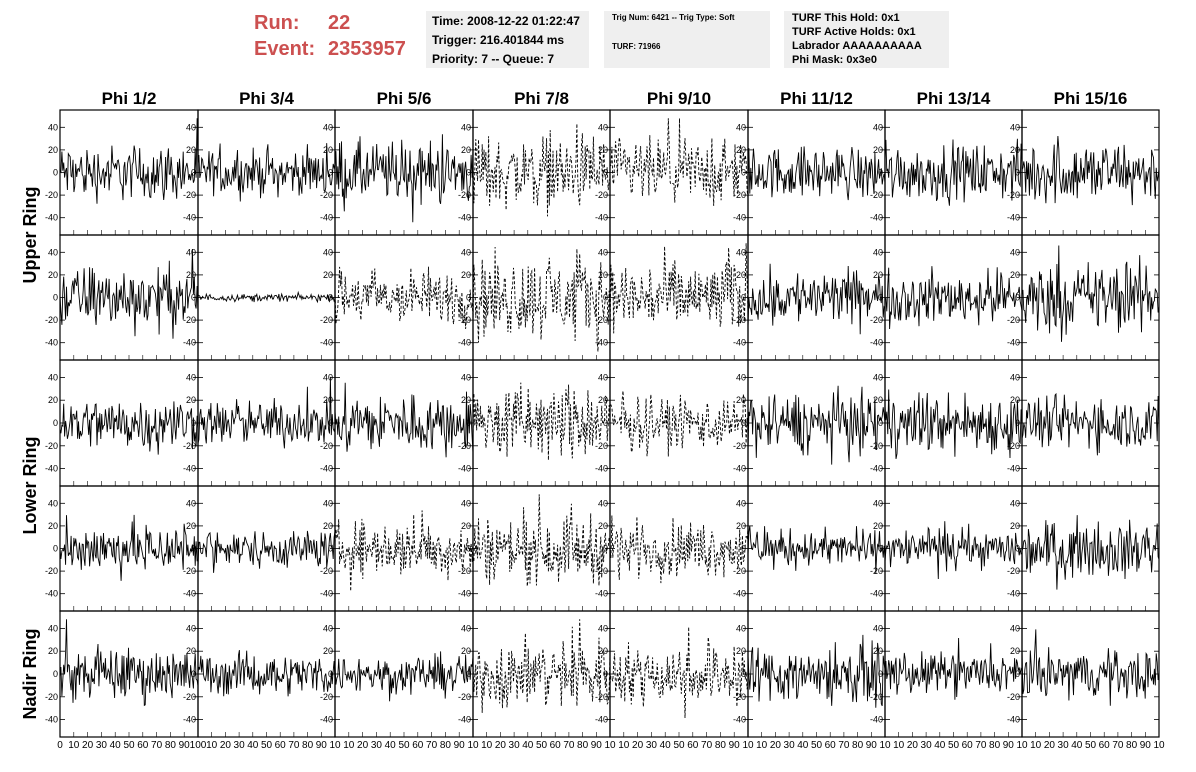 The width and height of the screenshot is (1196, 772). Describe the element at coordinates (954, 98) in the screenshot. I see `column-header: Phi 13/14` at that location.